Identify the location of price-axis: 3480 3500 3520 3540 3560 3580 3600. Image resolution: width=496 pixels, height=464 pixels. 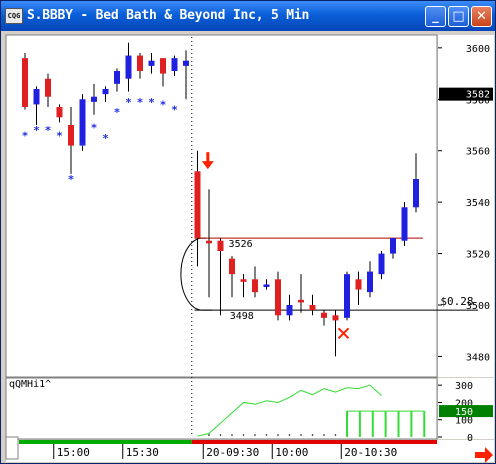
(464, 203).